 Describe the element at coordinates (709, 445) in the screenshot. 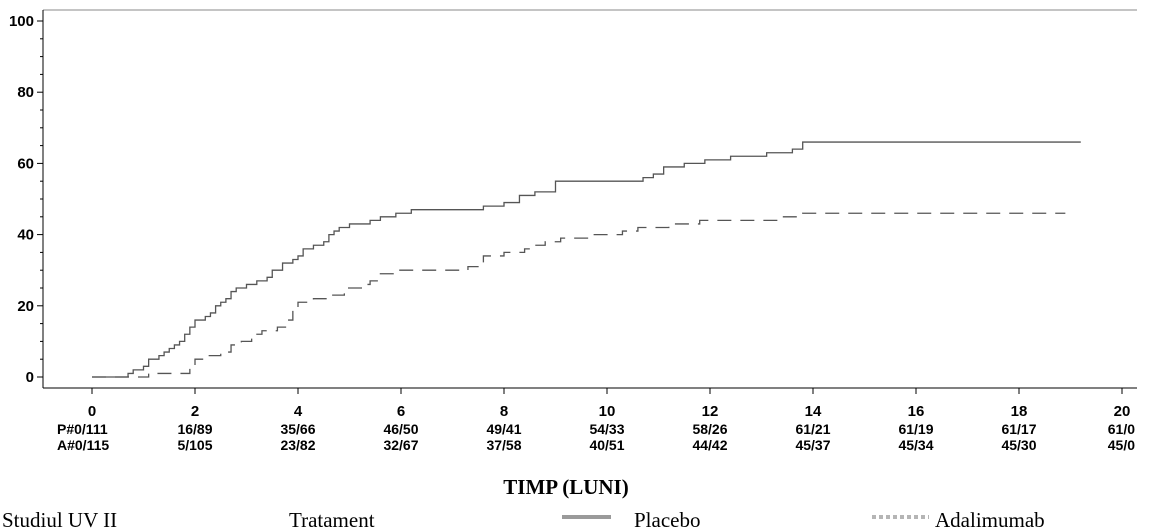

I see `risk-cell: 44/42` at that location.